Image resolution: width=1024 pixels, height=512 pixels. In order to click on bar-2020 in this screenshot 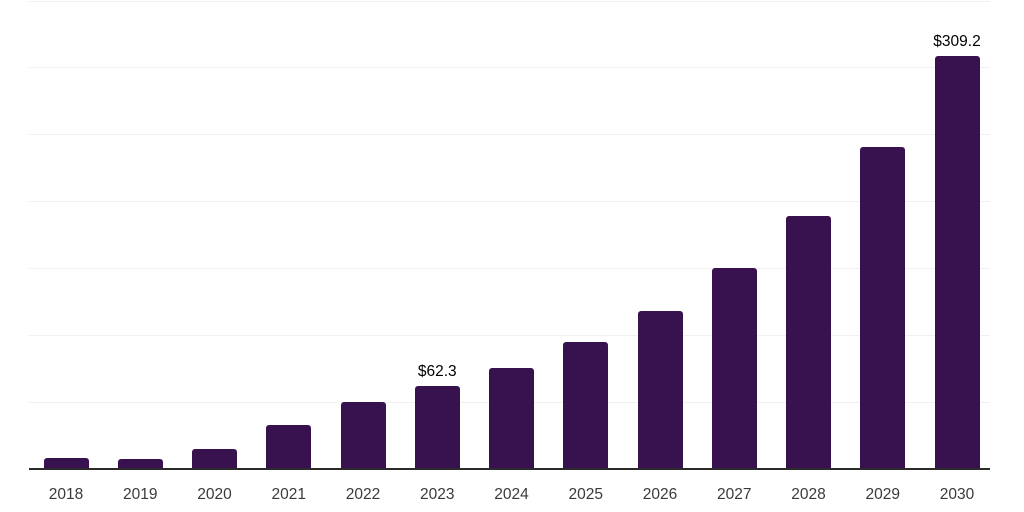, I will do `click(214, 458)`.